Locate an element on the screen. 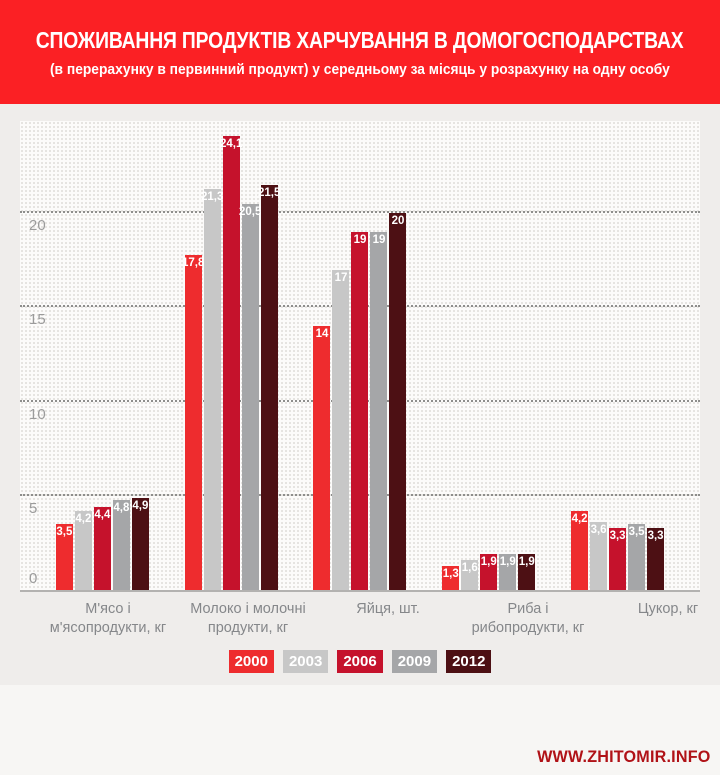 The image size is (720, 775). bar-2012: 3,3 is located at coordinates (656, 558).